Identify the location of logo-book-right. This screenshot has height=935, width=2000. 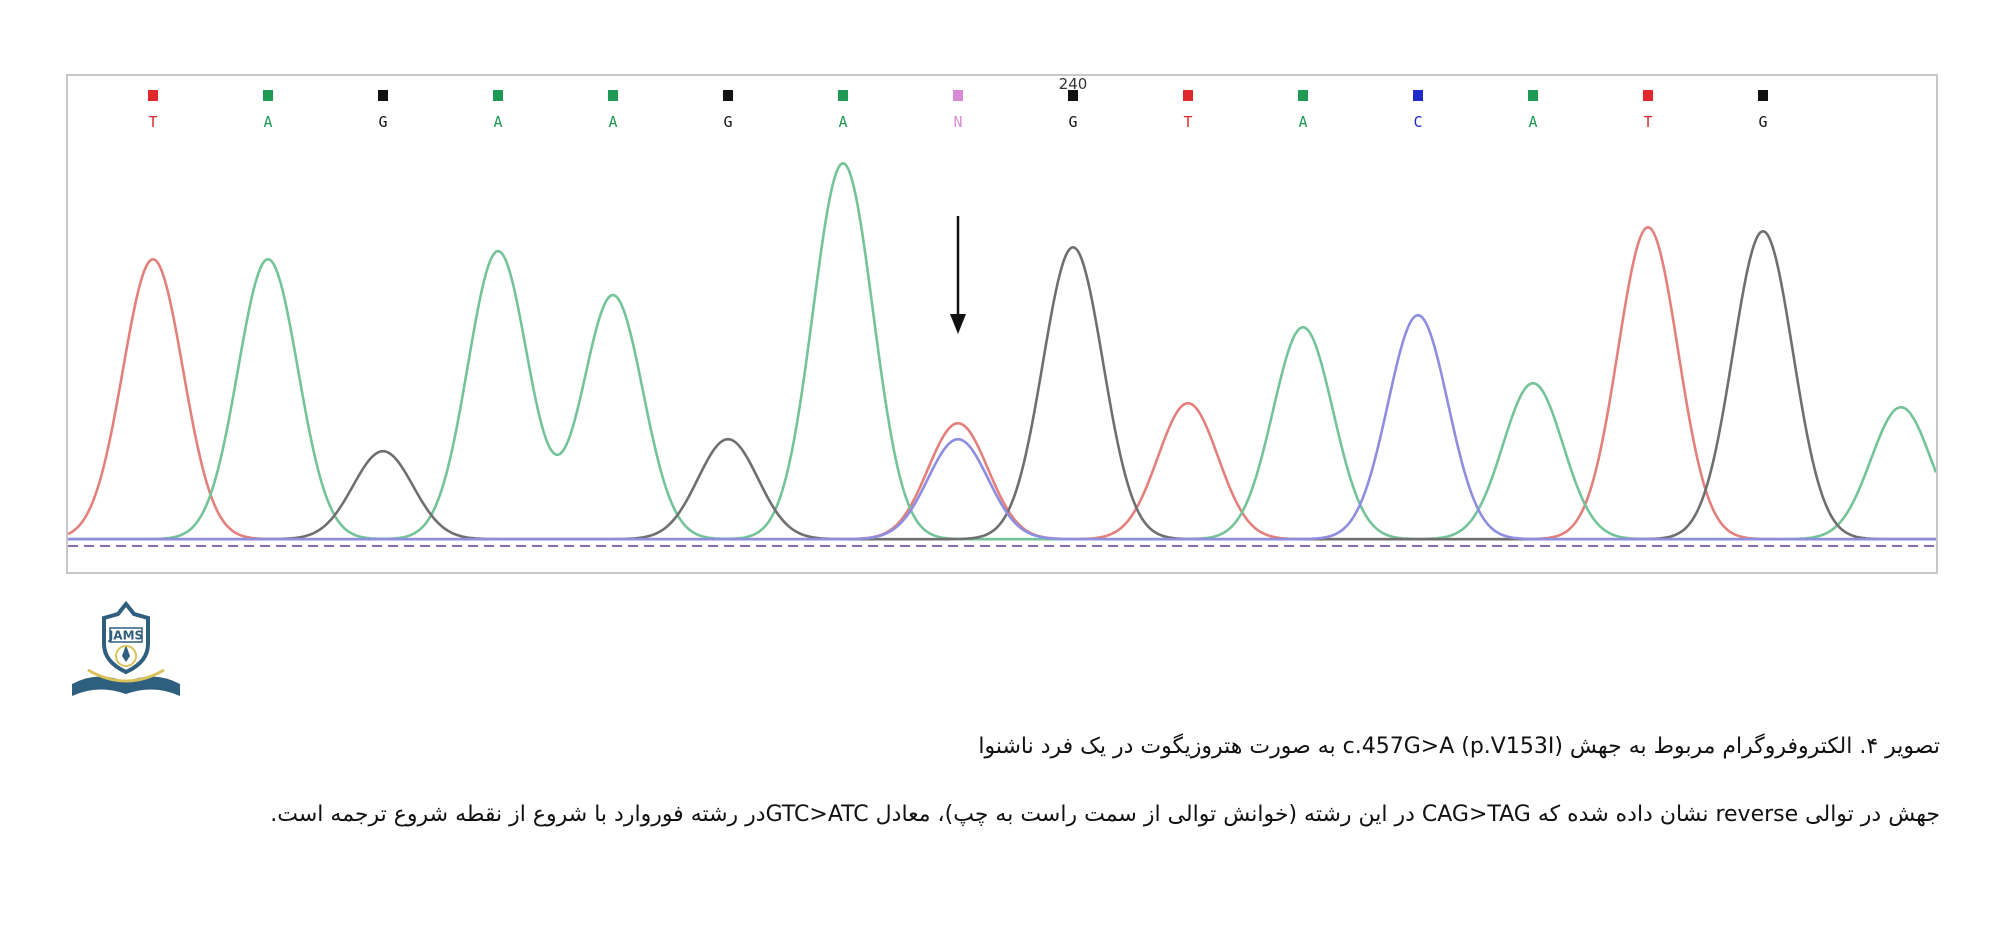
(153, 686).